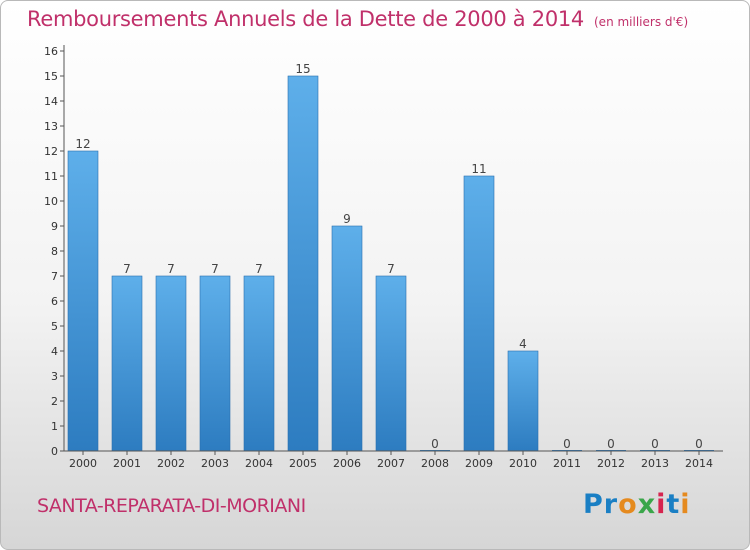 This screenshot has width=750, height=550. Describe the element at coordinates (54, 451) in the screenshot. I see `y-tick-label: 0` at that location.